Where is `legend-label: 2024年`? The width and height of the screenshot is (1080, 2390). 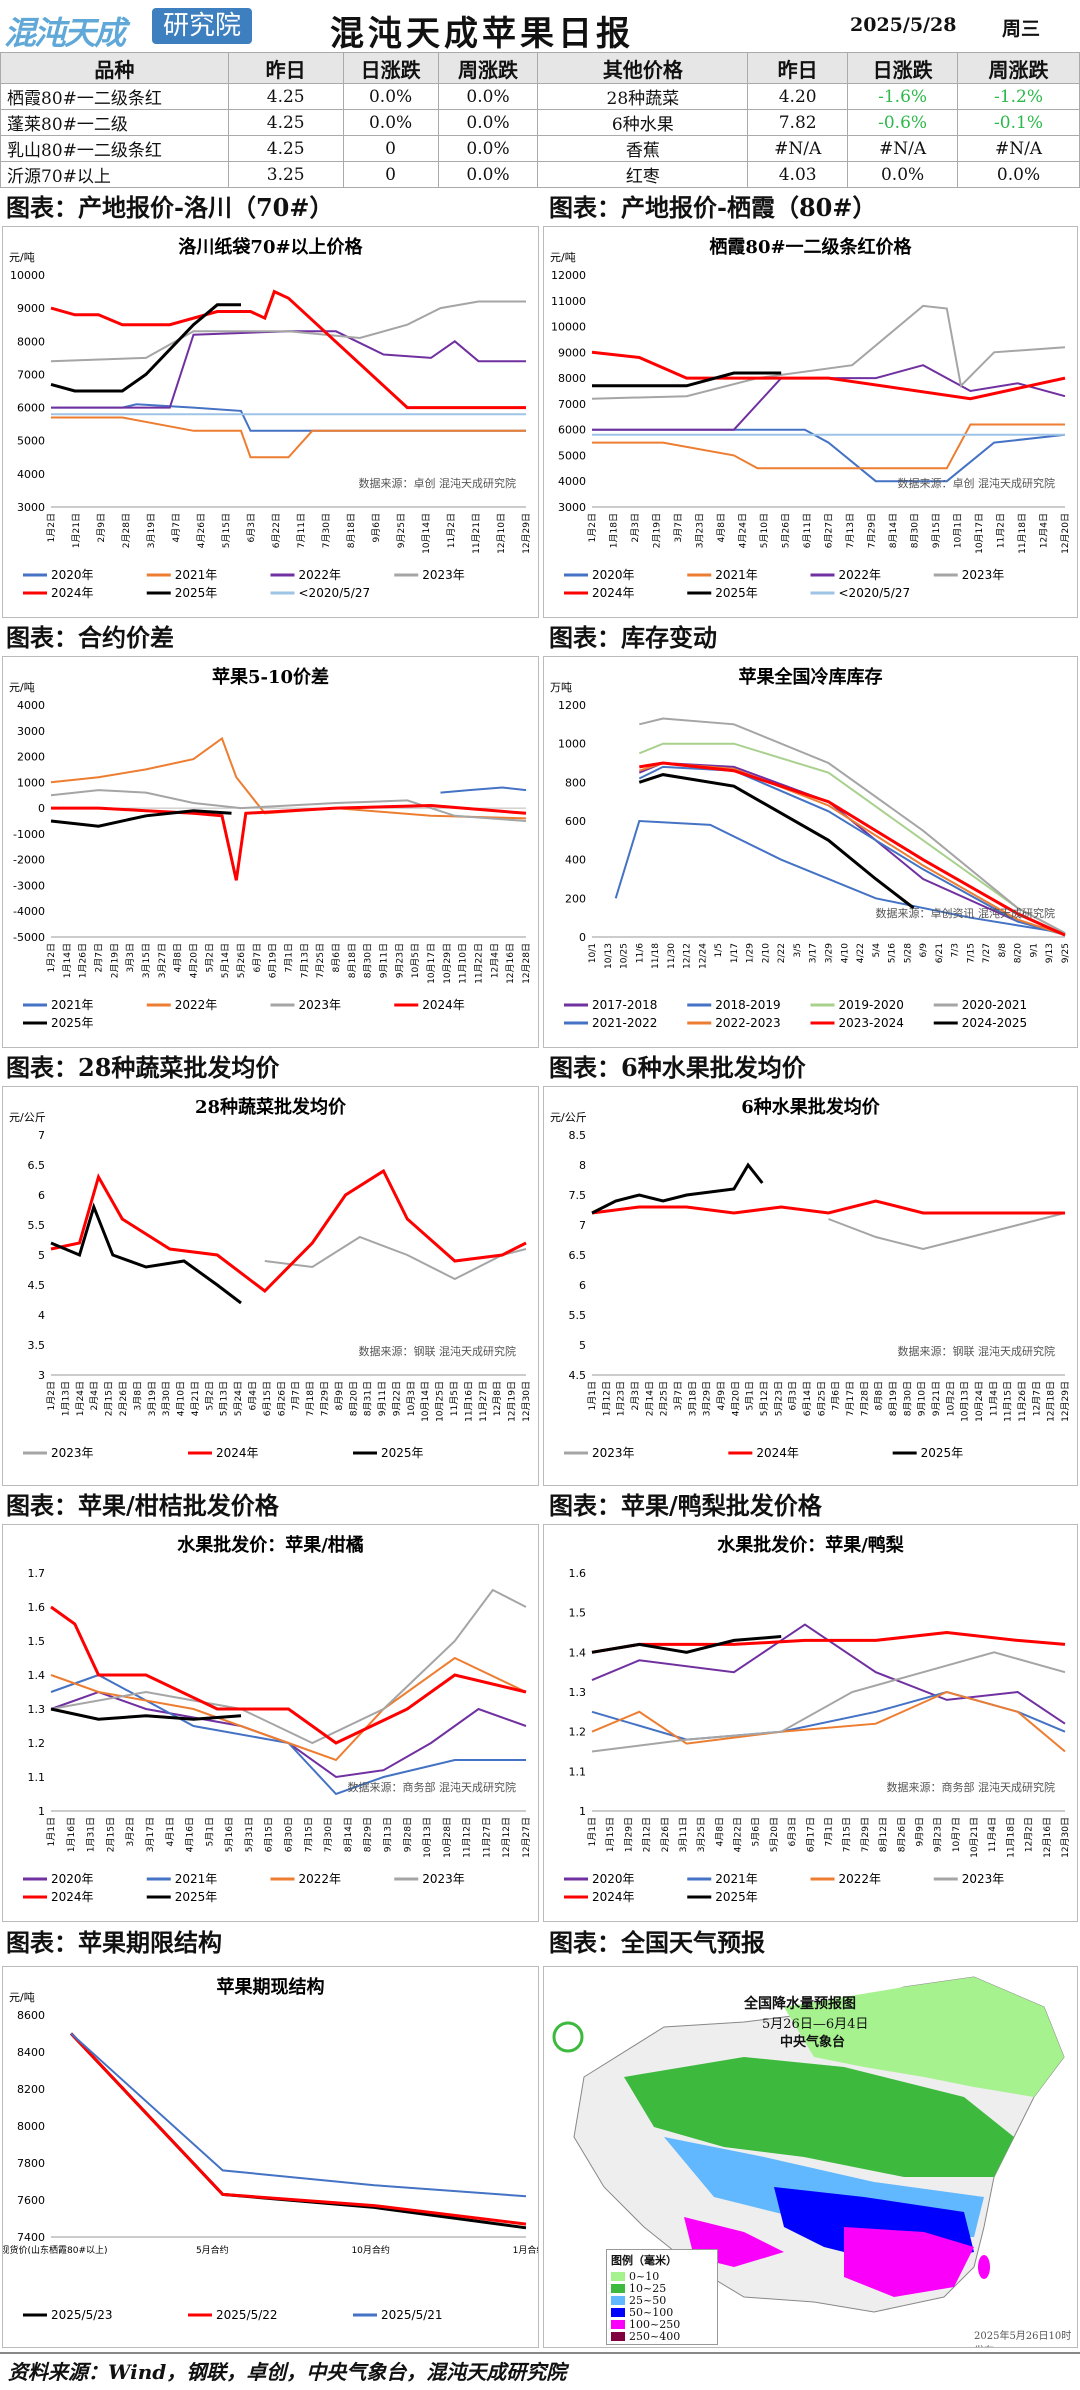 legend-label: 2024年 is located at coordinates (72, 593).